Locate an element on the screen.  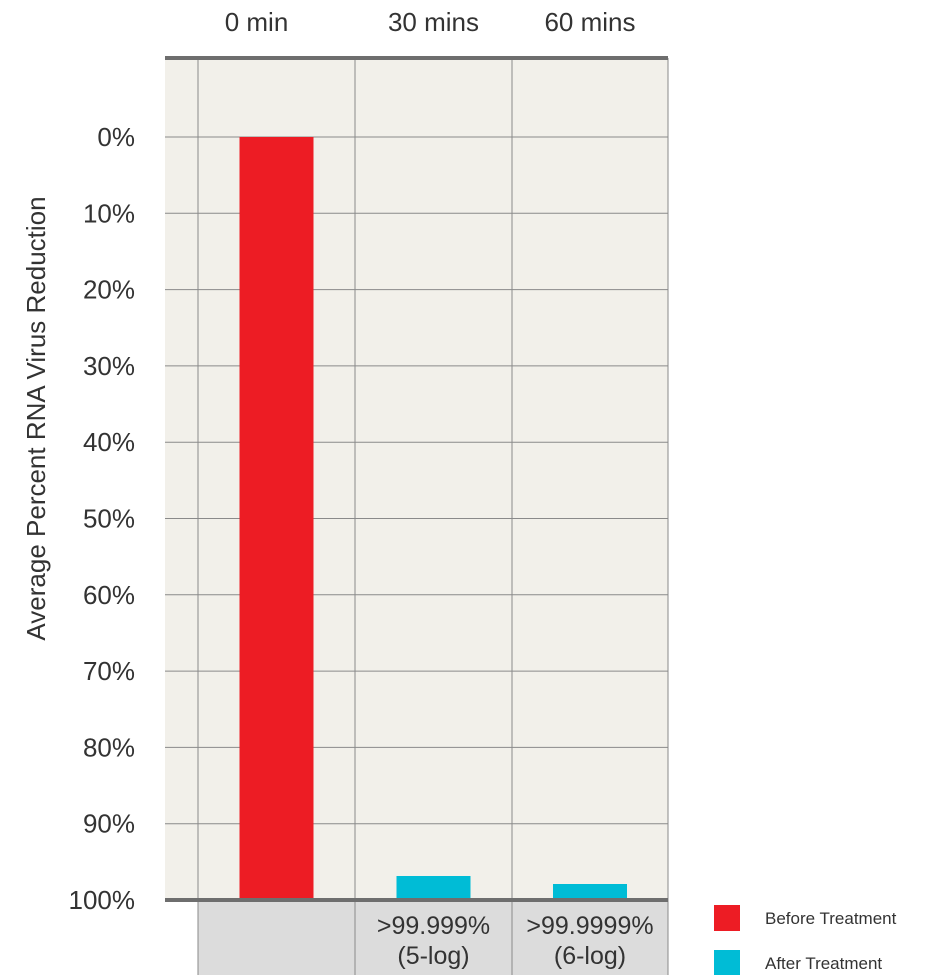
y-tick-labels: 0% 10% 20% 30% 40% 50% 60% 70% 80% 90% 100% is located at coordinates (102, 518).